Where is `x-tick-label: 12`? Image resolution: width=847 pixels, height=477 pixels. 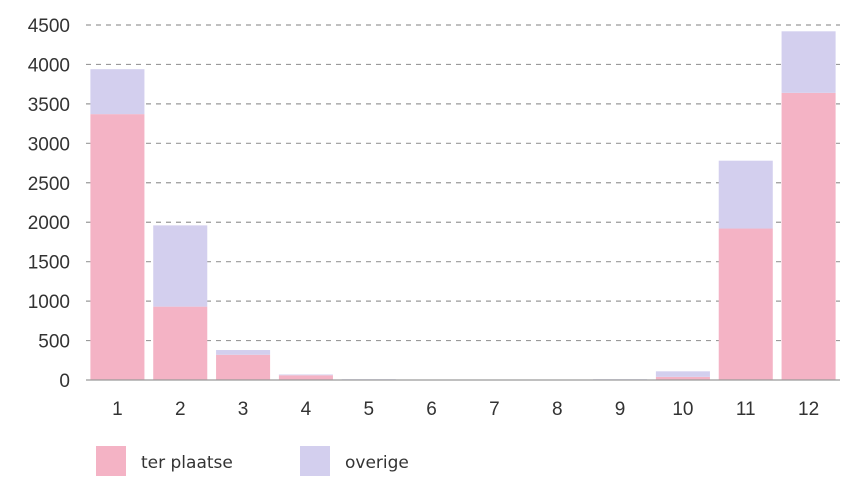 x-tick-label: 12 is located at coordinates (808, 409).